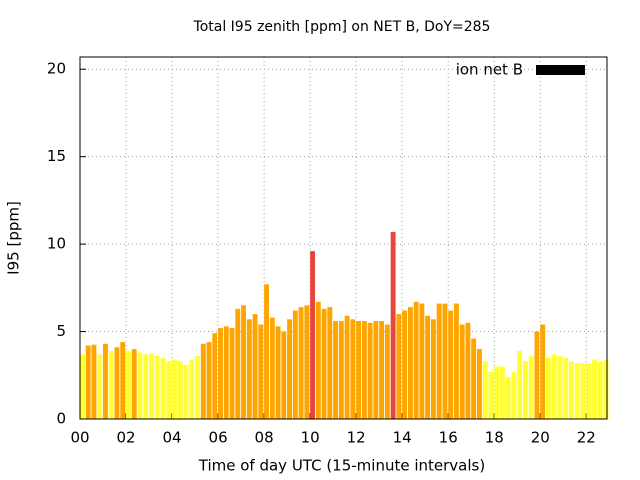 The width and height of the screenshot is (640, 480). What do you see at coordinates (402, 438) in the screenshot?
I see `x-tick-label: 14` at bounding box center [402, 438].